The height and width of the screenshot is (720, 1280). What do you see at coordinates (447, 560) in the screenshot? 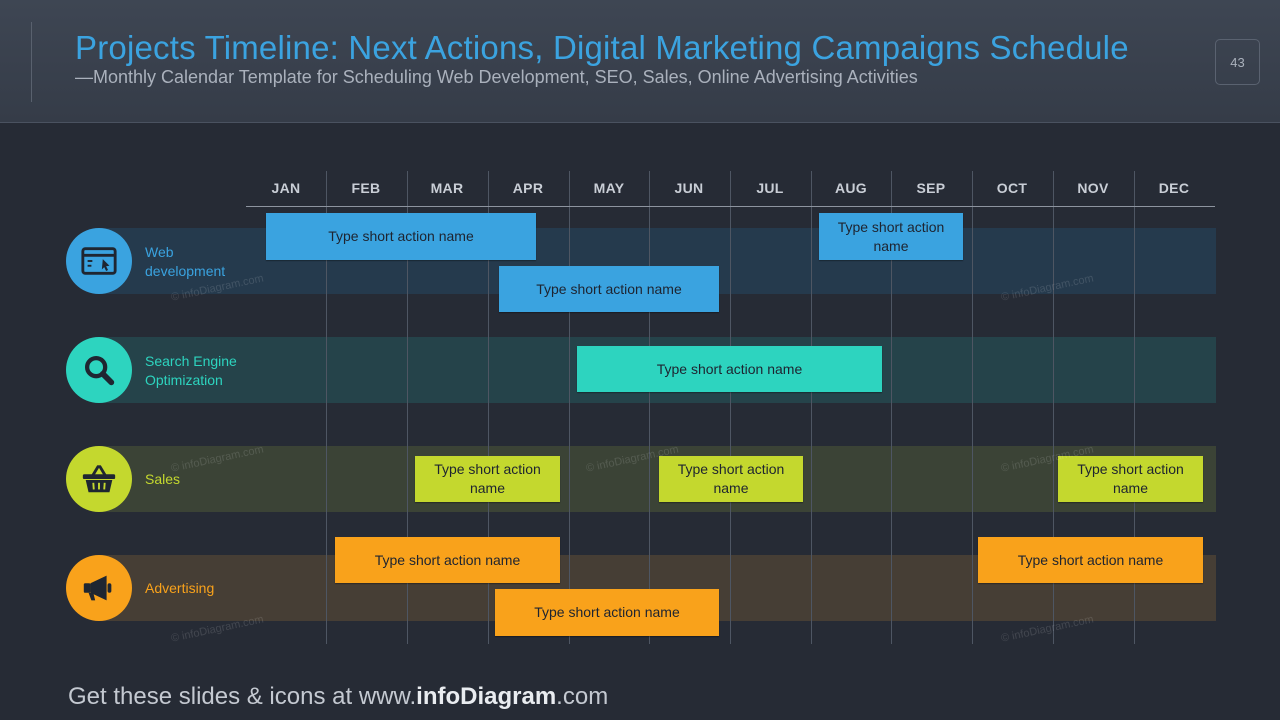
I see `action-bar-ads-1: Type short action name` at bounding box center [447, 560].